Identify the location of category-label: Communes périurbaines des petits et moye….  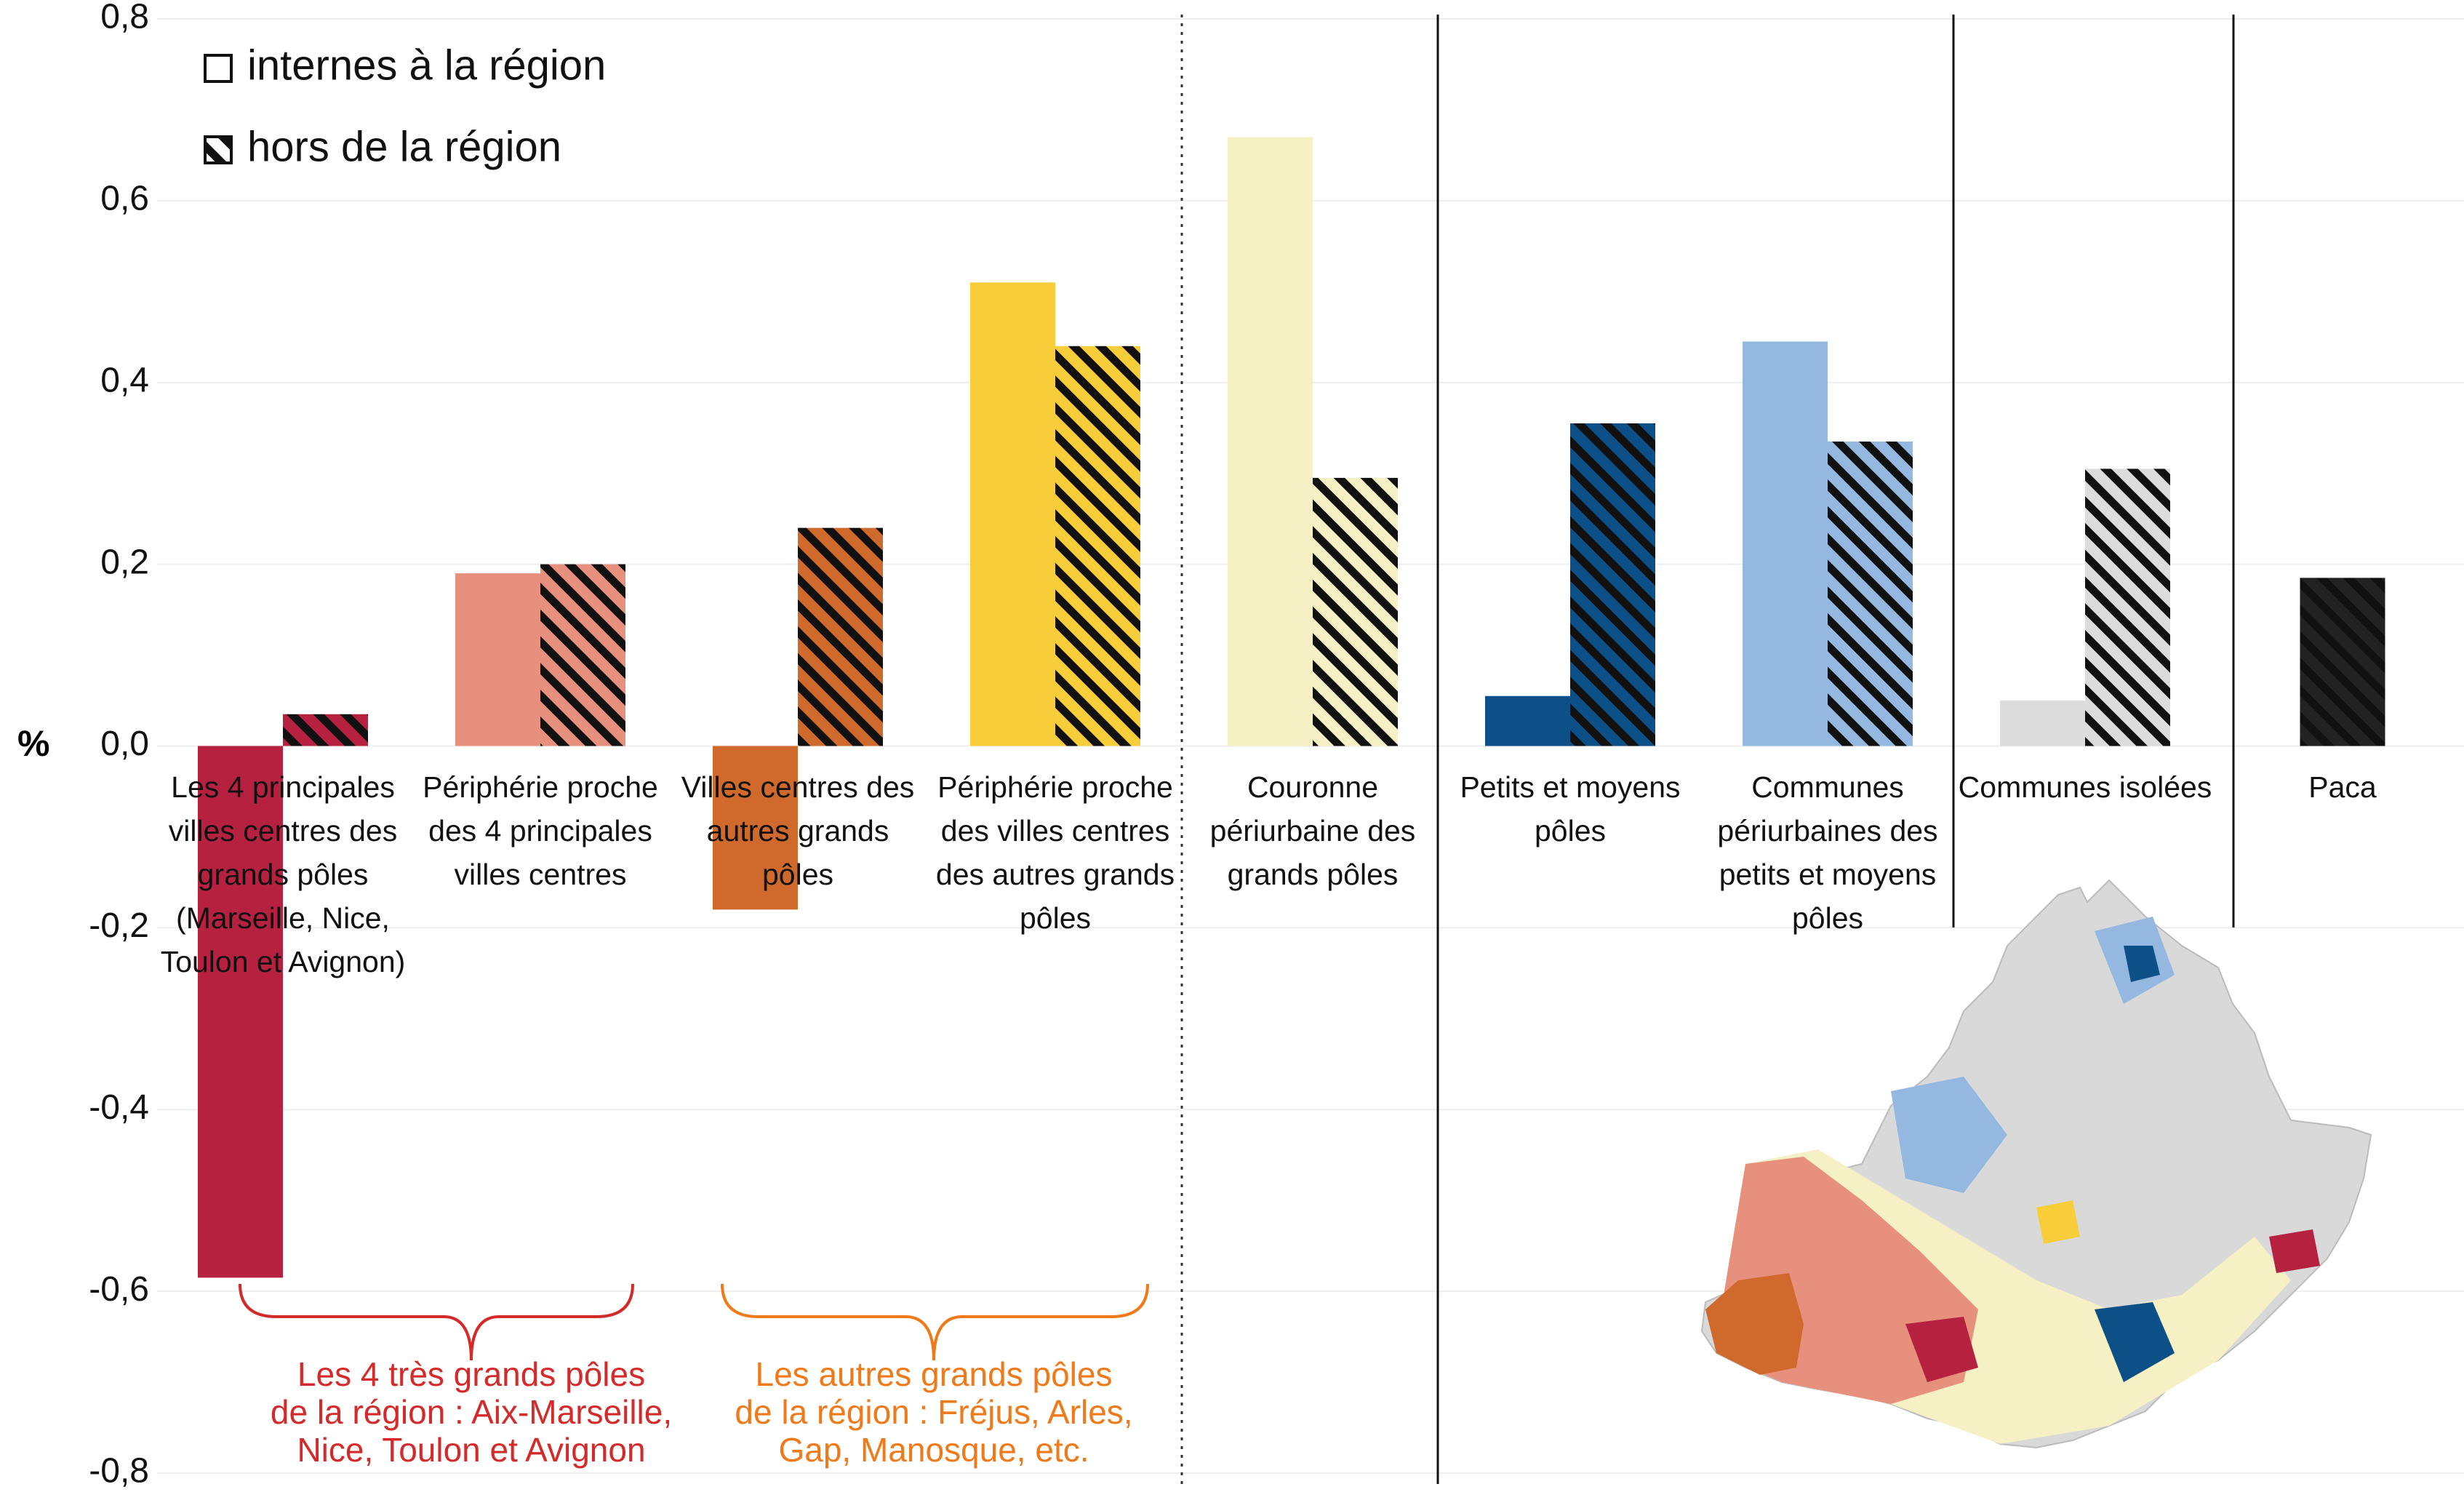
(1827, 852).